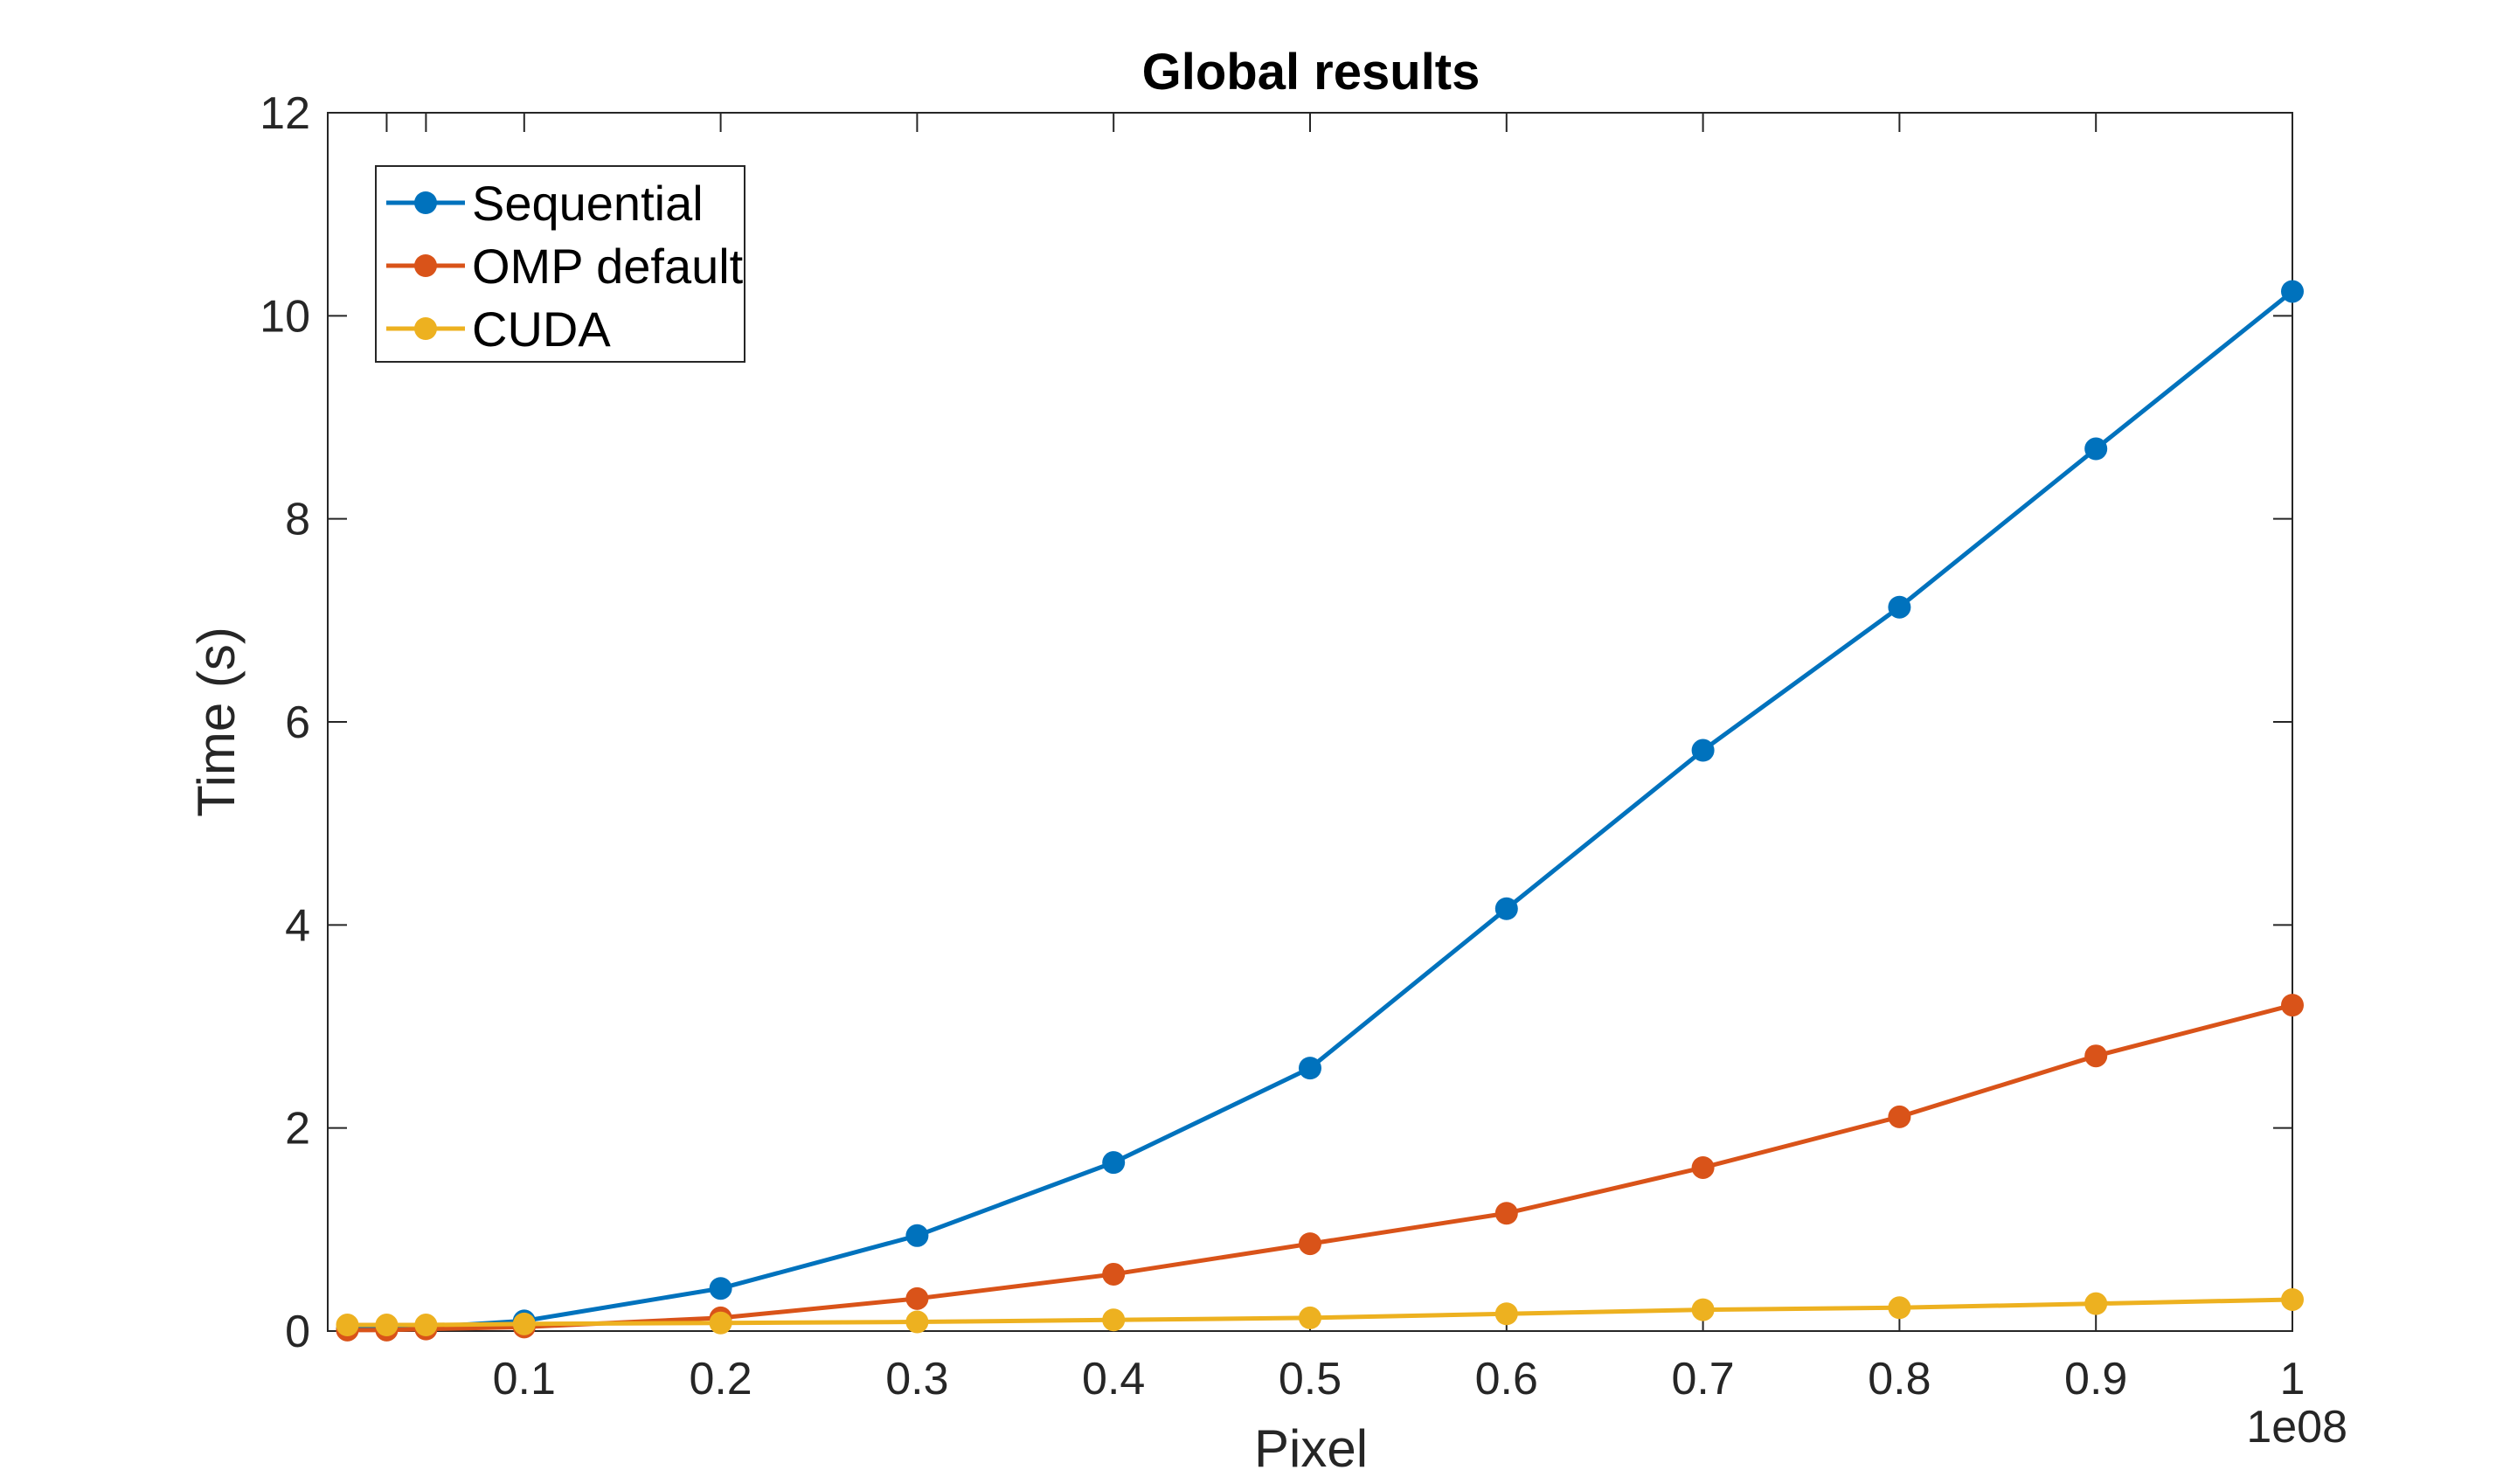 This screenshot has width=2517, height=1484. What do you see at coordinates (297, 520) in the screenshot?
I see `y-tick-label: 8` at bounding box center [297, 520].